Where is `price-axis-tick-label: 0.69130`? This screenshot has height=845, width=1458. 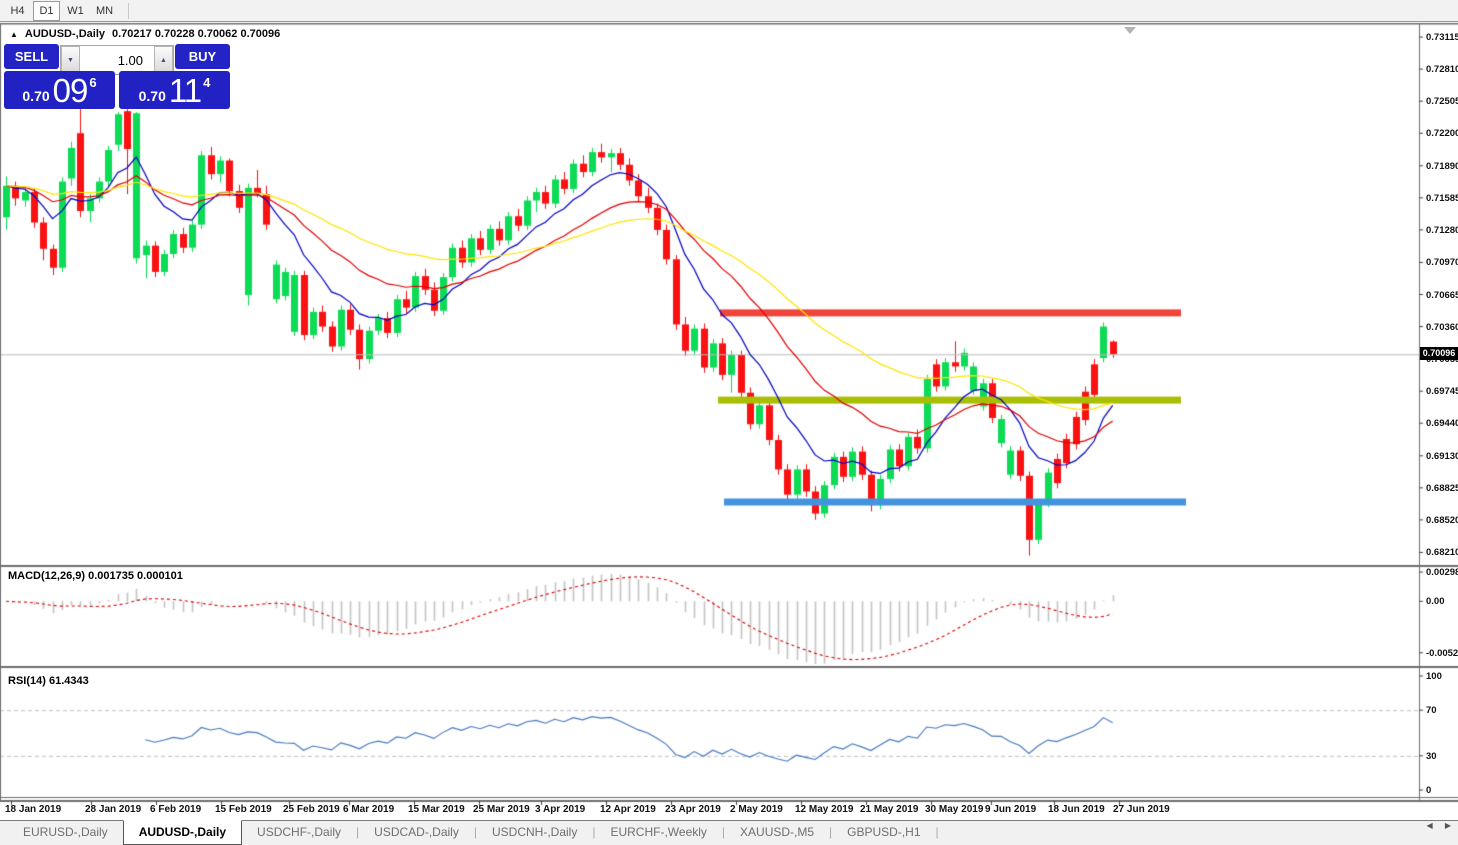
price-axis-tick-label: 0.69130 is located at coordinates (1442, 456).